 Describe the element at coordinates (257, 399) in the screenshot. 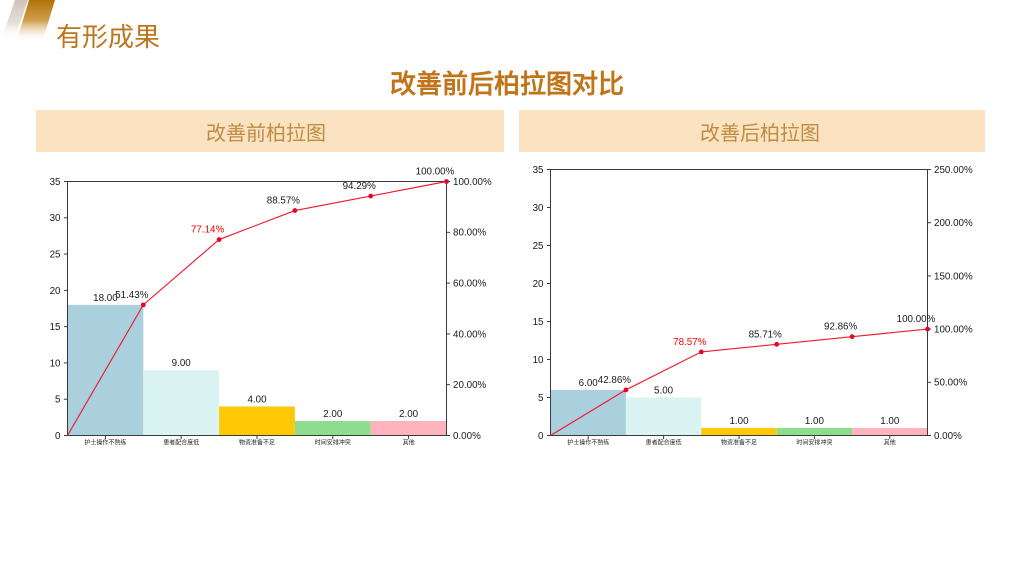

I see `svg-text: 4.00` at that location.